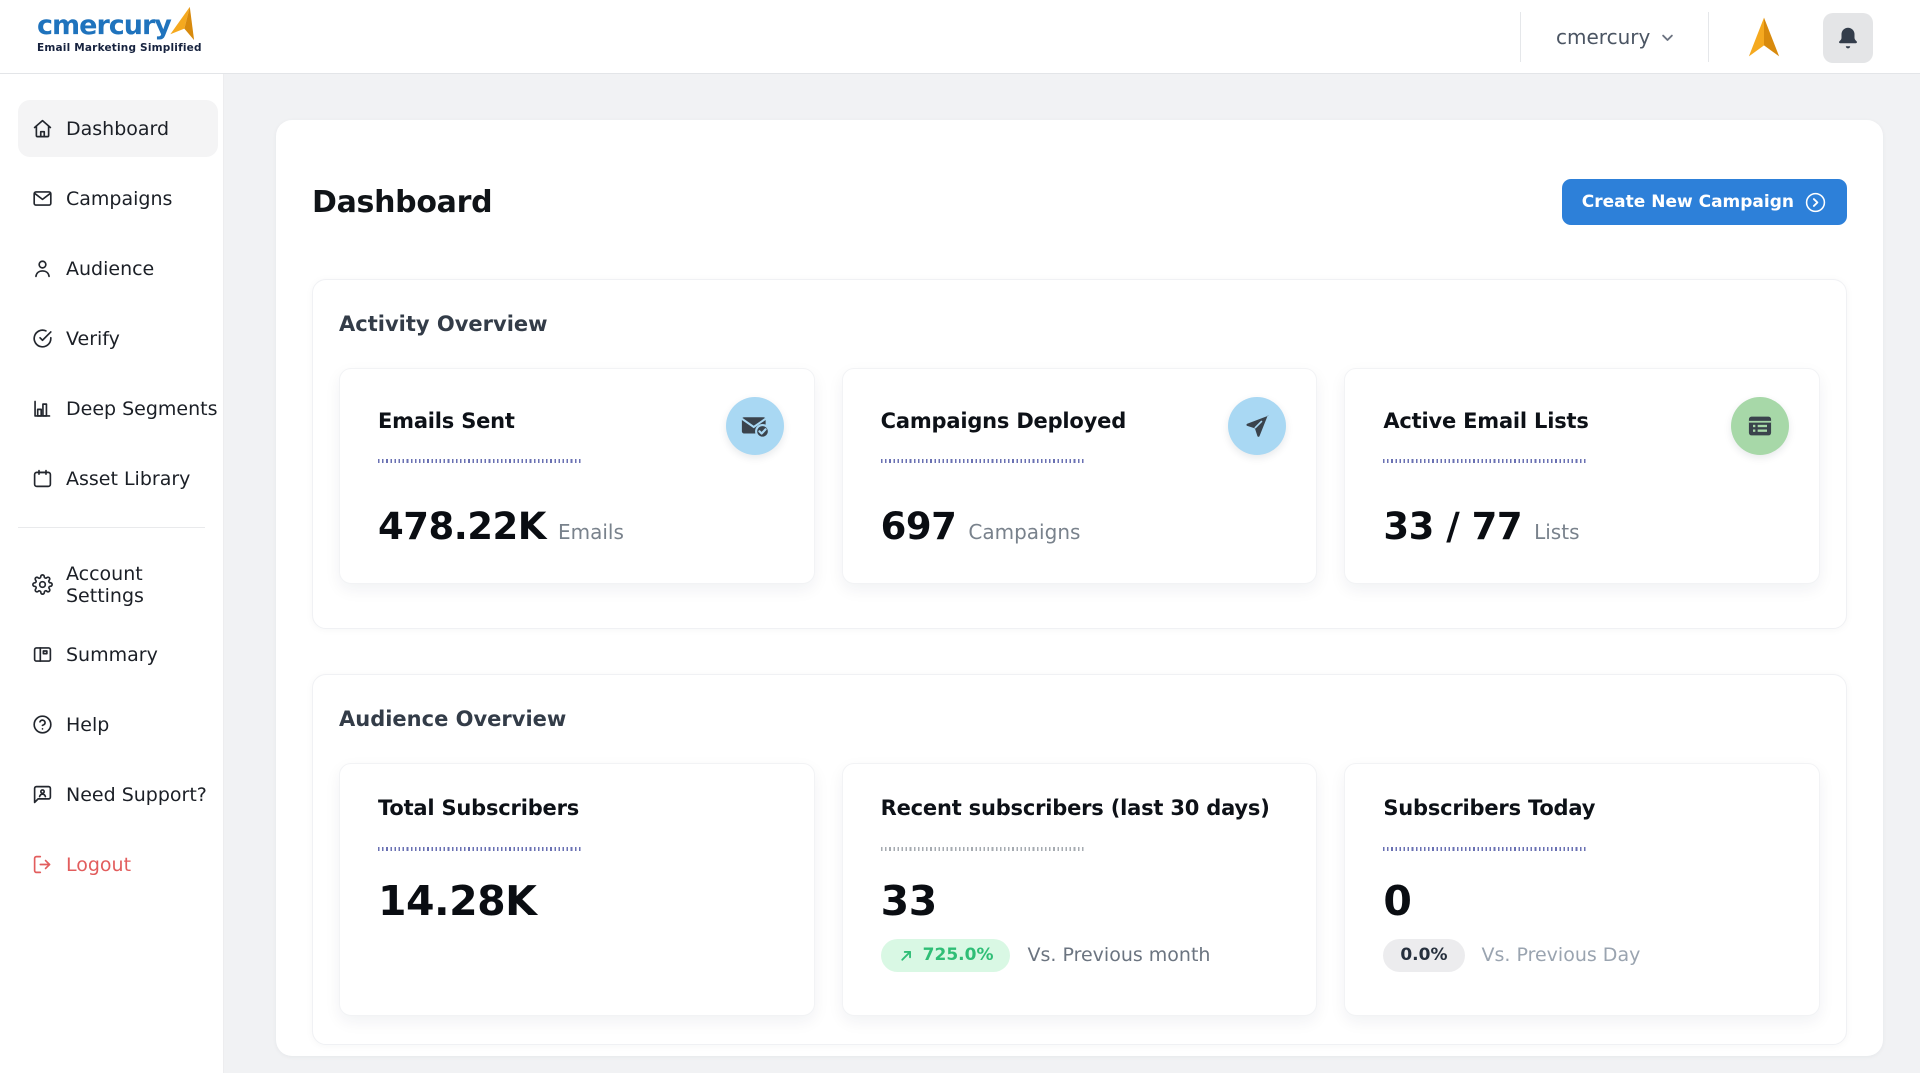 This screenshot has width=1920, height=1073. I want to click on sidebar-item-label: Logout, so click(99, 864).